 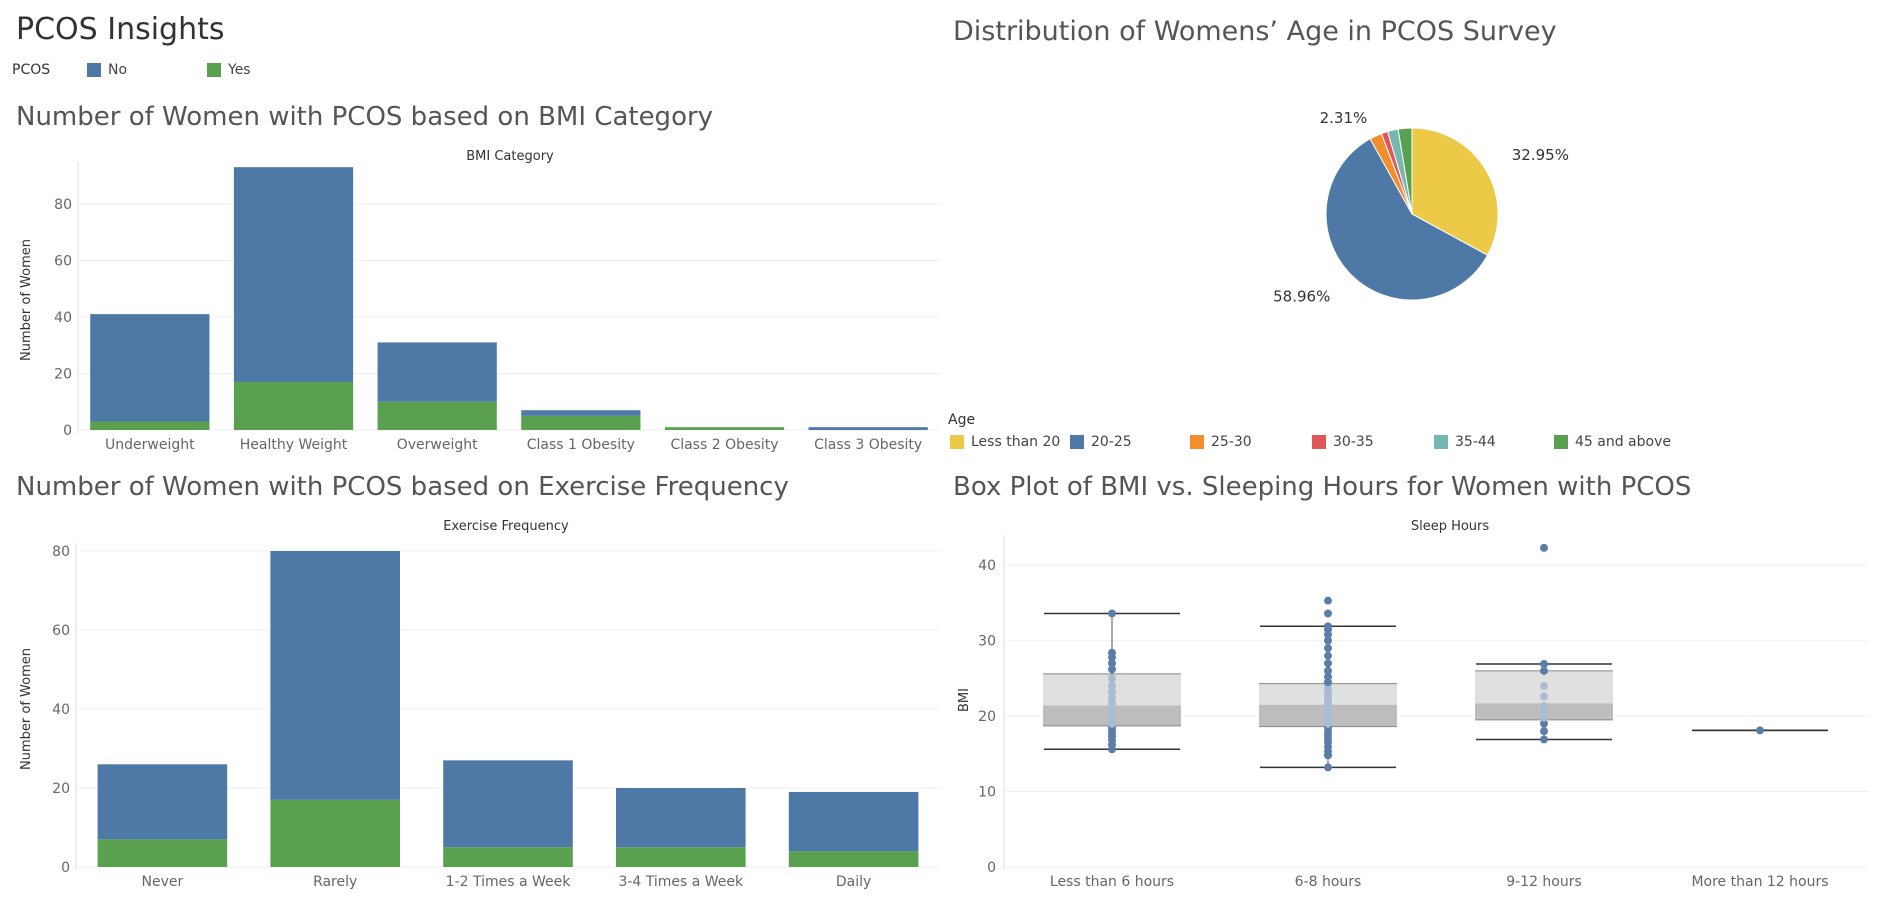 What do you see at coordinates (1450, 526) in the screenshot?
I see `chart-header: Sleep Hours` at bounding box center [1450, 526].